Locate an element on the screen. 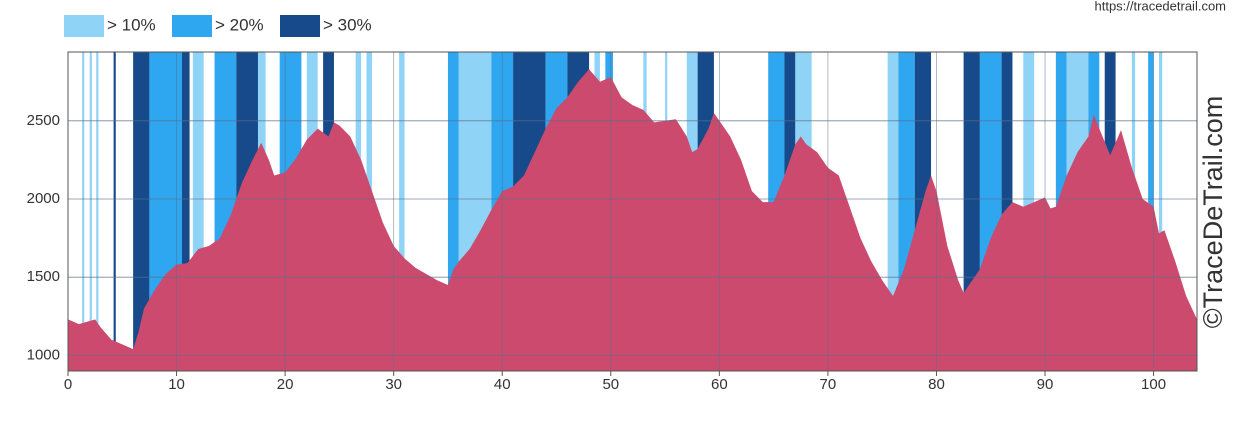  watermark: ©TraceDeTrail.com is located at coordinates (1213, 212).